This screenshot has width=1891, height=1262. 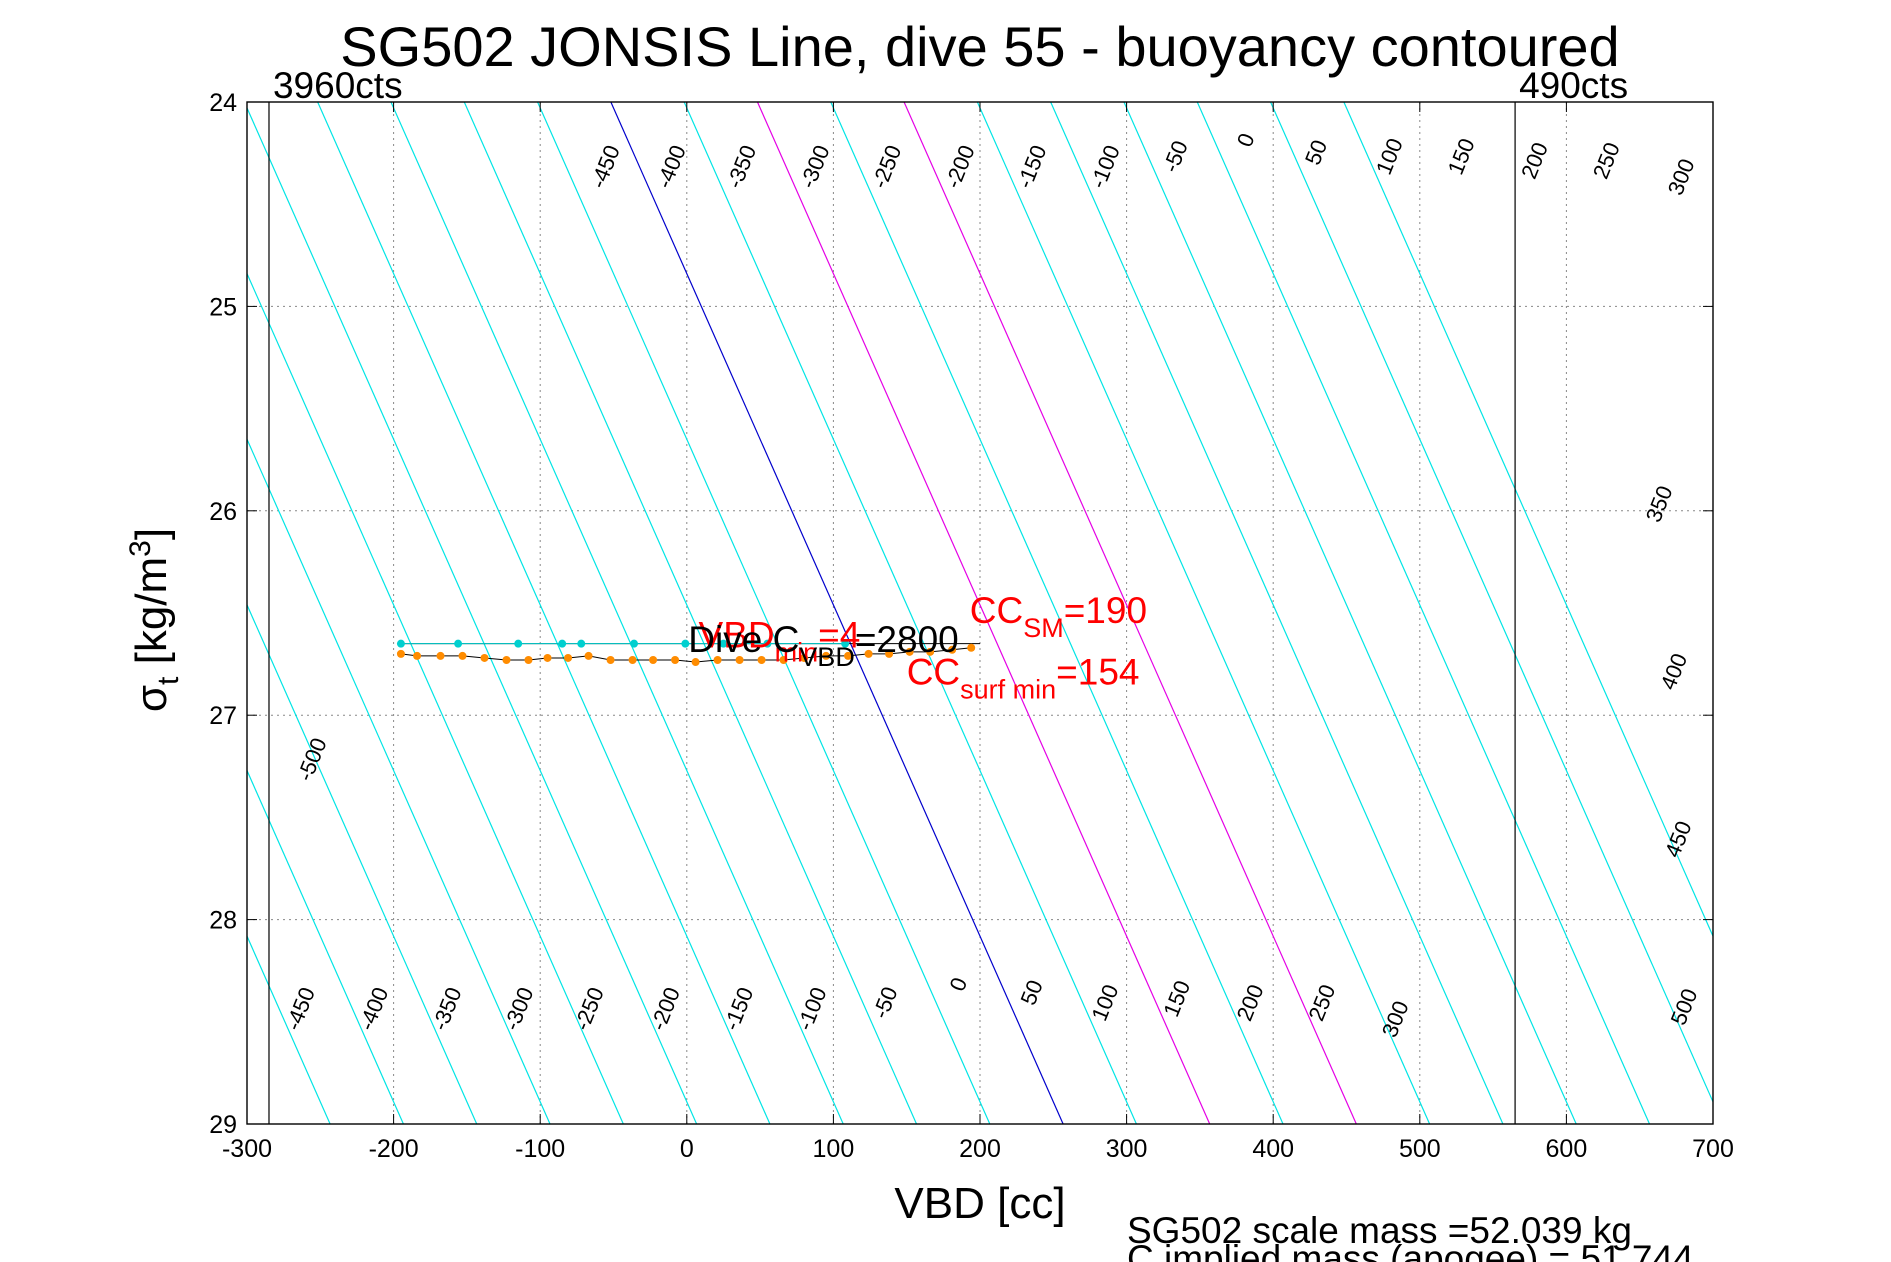 I want to click on limit-label: 490cts, so click(x=1573, y=85).